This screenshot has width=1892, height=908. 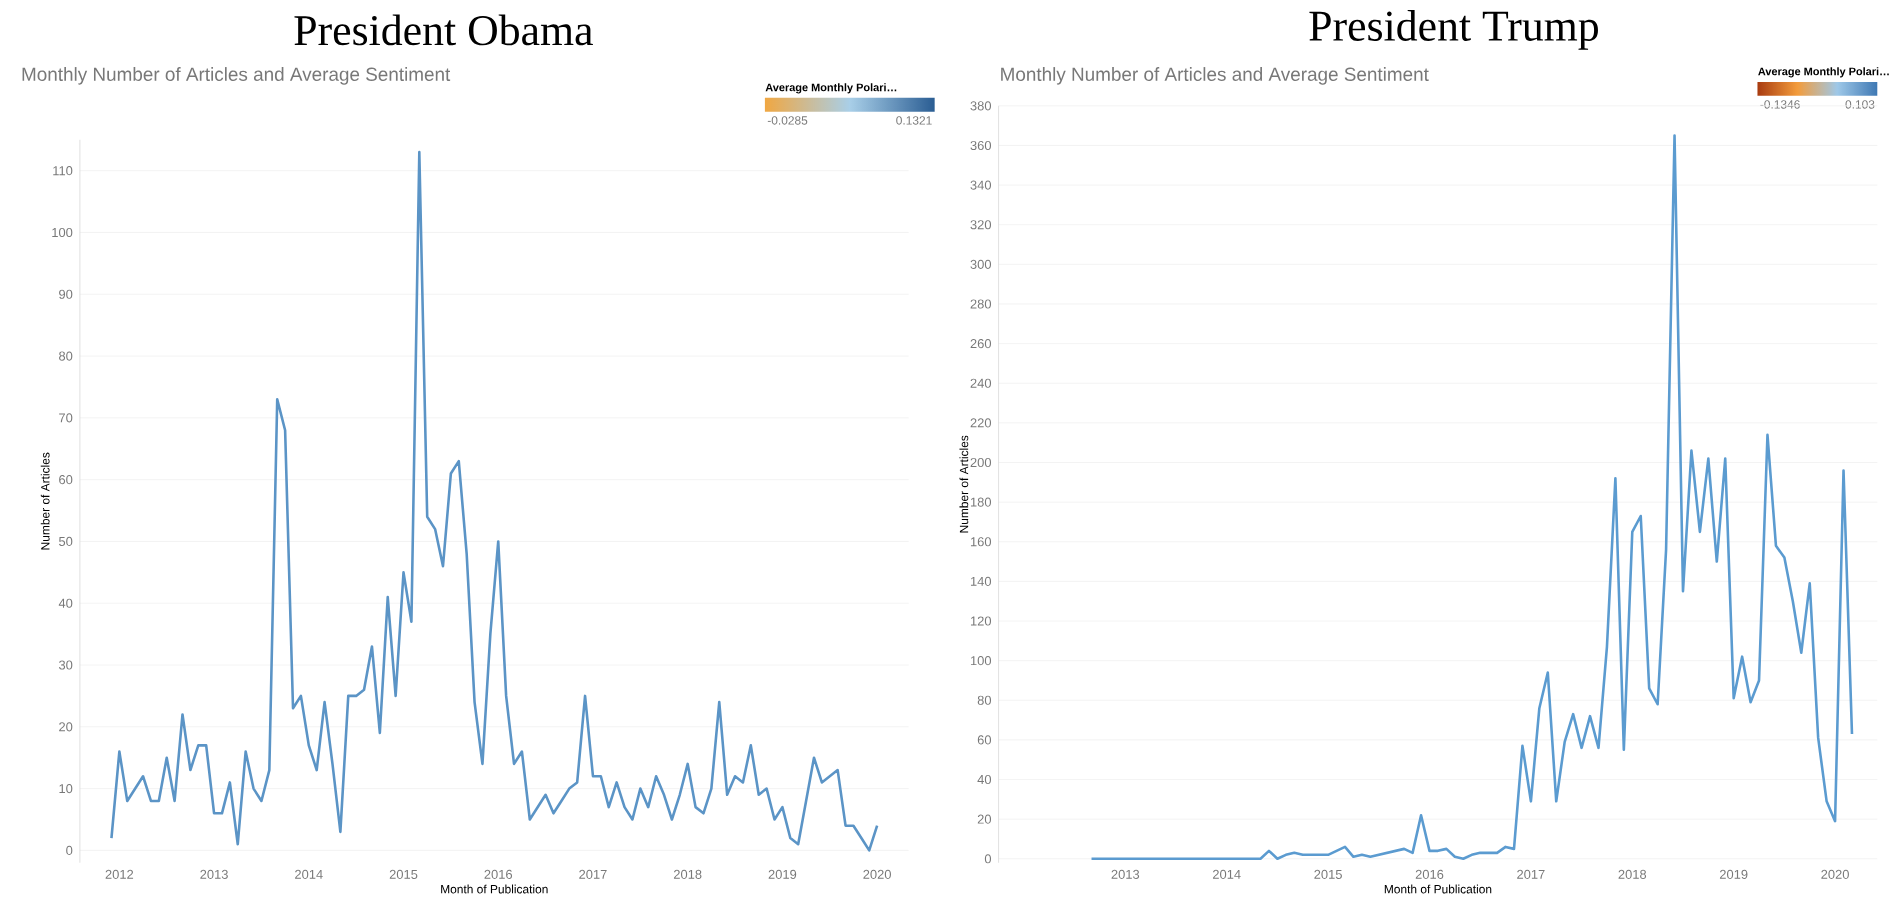 I want to click on chart-title: President Trump, so click(x=1453, y=29).